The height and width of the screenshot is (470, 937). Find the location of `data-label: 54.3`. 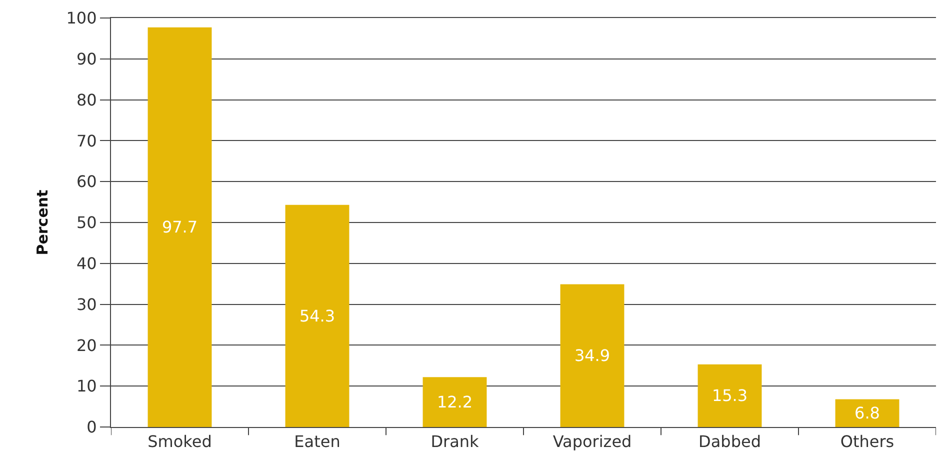

data-label: 54.3 is located at coordinates (317, 316).